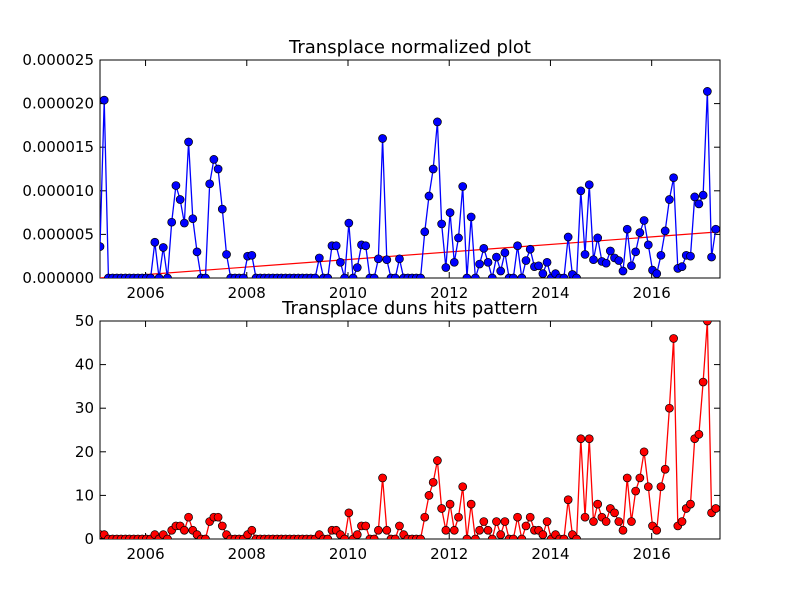 The width and height of the screenshot is (800, 600). Describe the element at coordinates (84, 365) in the screenshot. I see `duns-hits-y-tick-label: 40` at that location.